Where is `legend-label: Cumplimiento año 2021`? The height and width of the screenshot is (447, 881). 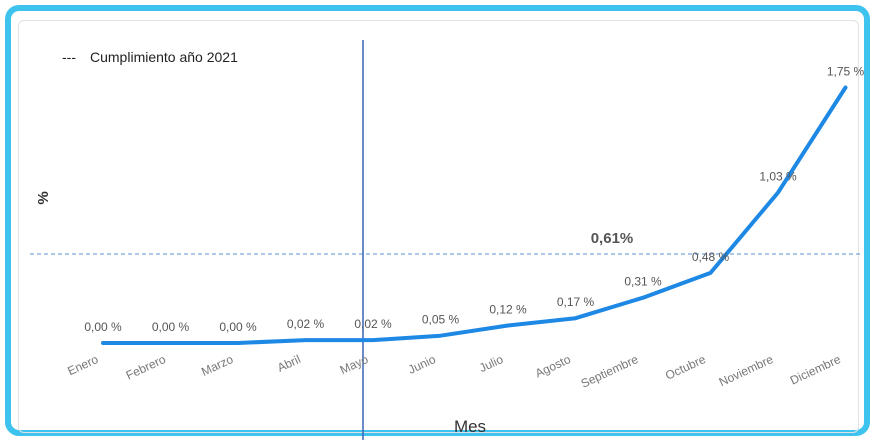 legend-label: Cumplimiento año 2021 is located at coordinates (164, 57).